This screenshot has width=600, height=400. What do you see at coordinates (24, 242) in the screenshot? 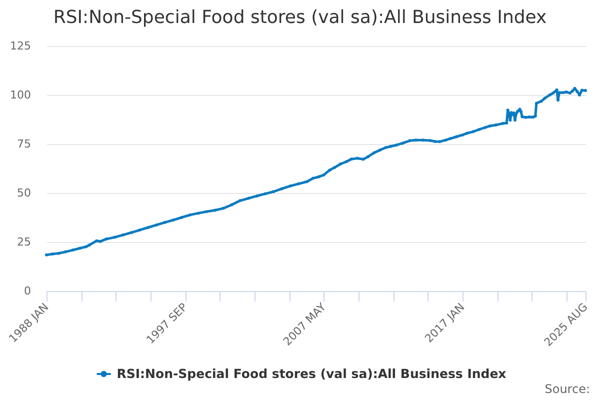
I see `y-tick-label: 25` at bounding box center [24, 242].